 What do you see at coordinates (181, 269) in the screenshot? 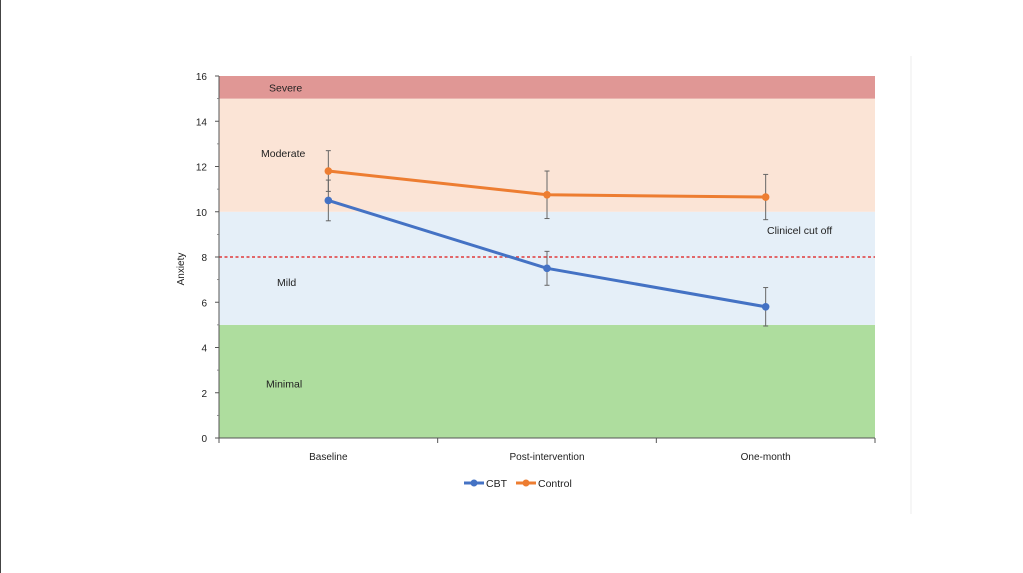
I see `y-axis-title: Anxiety` at bounding box center [181, 269].